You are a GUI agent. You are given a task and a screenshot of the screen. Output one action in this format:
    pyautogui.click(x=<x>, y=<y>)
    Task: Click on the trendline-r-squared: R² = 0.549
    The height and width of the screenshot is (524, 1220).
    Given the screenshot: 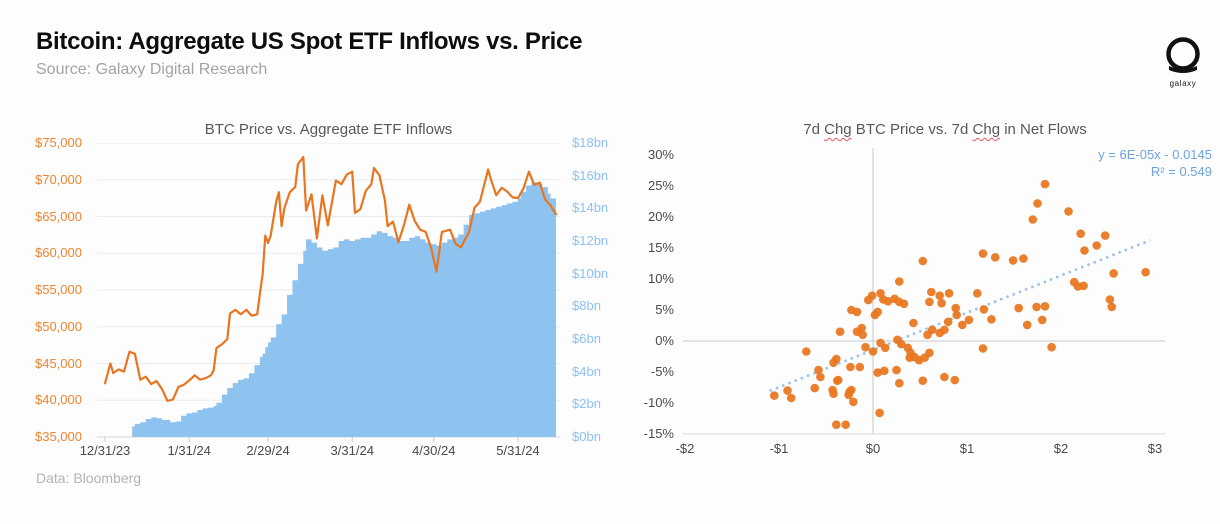 What is the action you would take?
    pyautogui.click(x=1181, y=171)
    